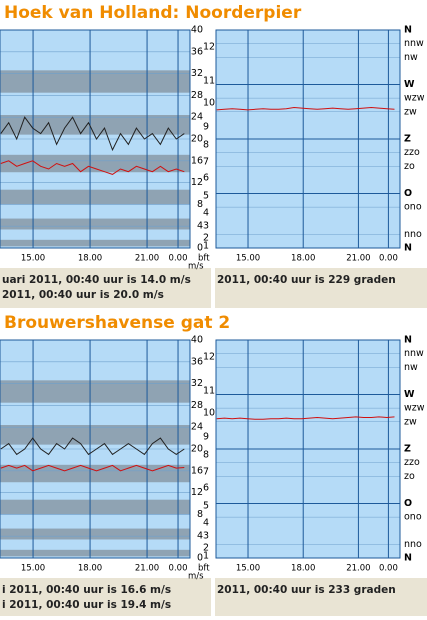  What do you see at coordinates (407, 139) in the screenshot?
I see `y-tick-label: Z` at bounding box center [407, 139].